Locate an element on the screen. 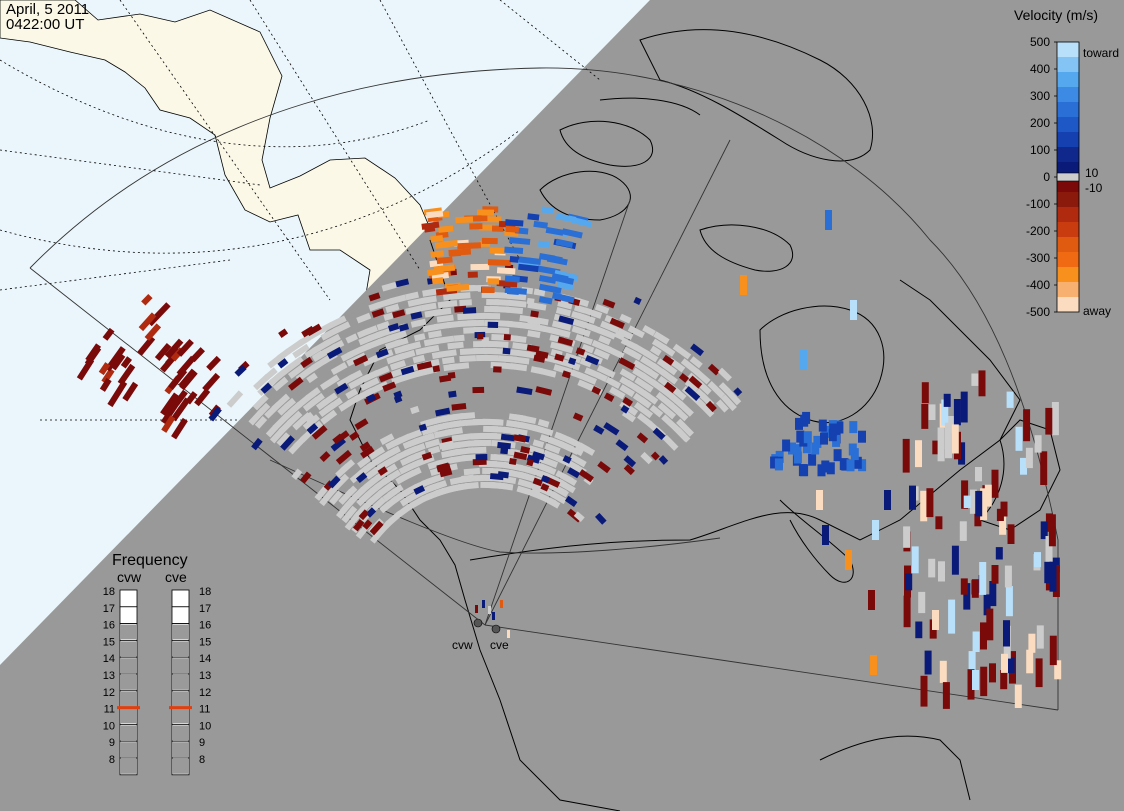 This screenshot has width=1124, height=811. velocity-tick-label: 300 is located at coordinates (1040, 96).